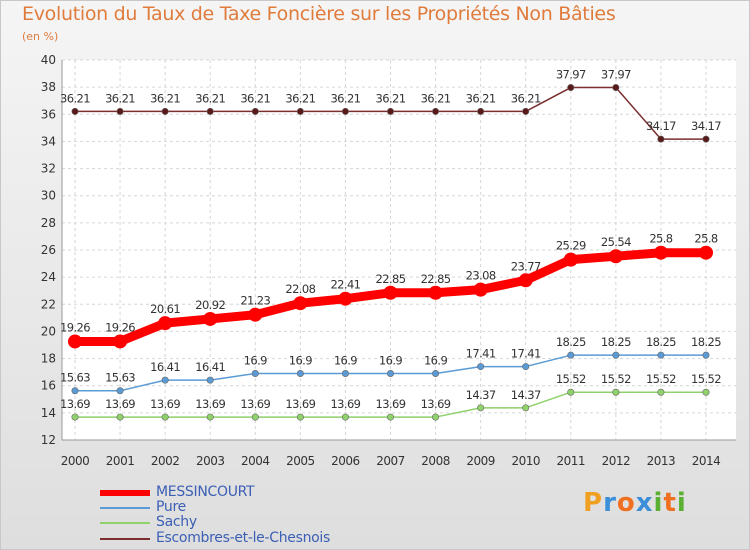 This screenshot has height=550, width=750. What do you see at coordinates (300, 289) in the screenshot?
I see `data-label: 22.08` at bounding box center [300, 289].